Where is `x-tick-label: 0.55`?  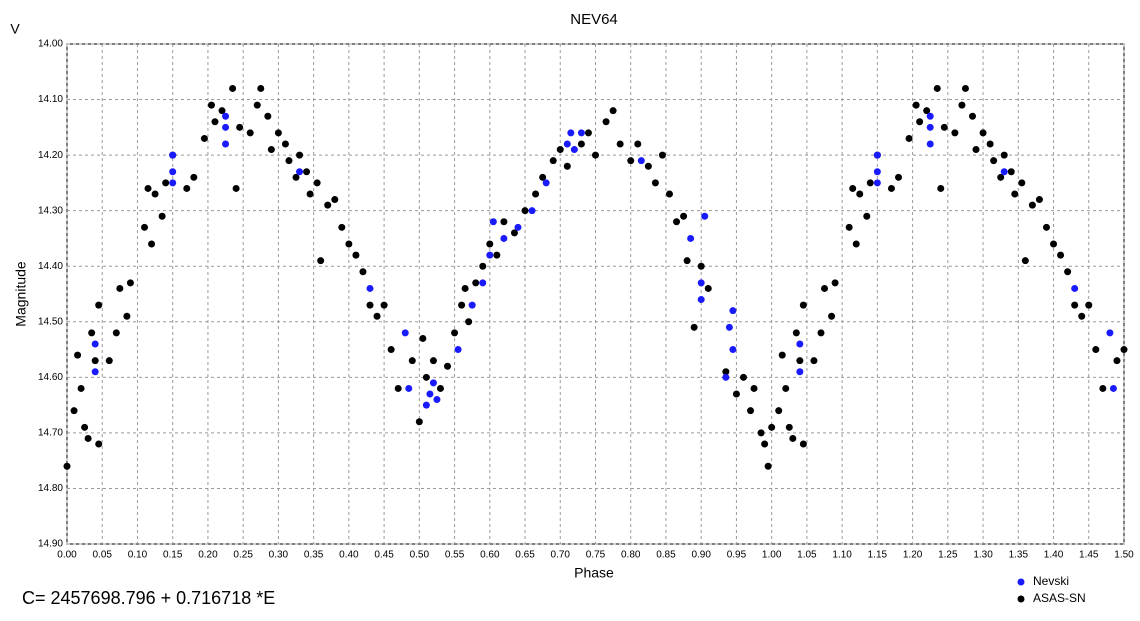 x-tick-label: 0.55 is located at coordinates (455, 555).